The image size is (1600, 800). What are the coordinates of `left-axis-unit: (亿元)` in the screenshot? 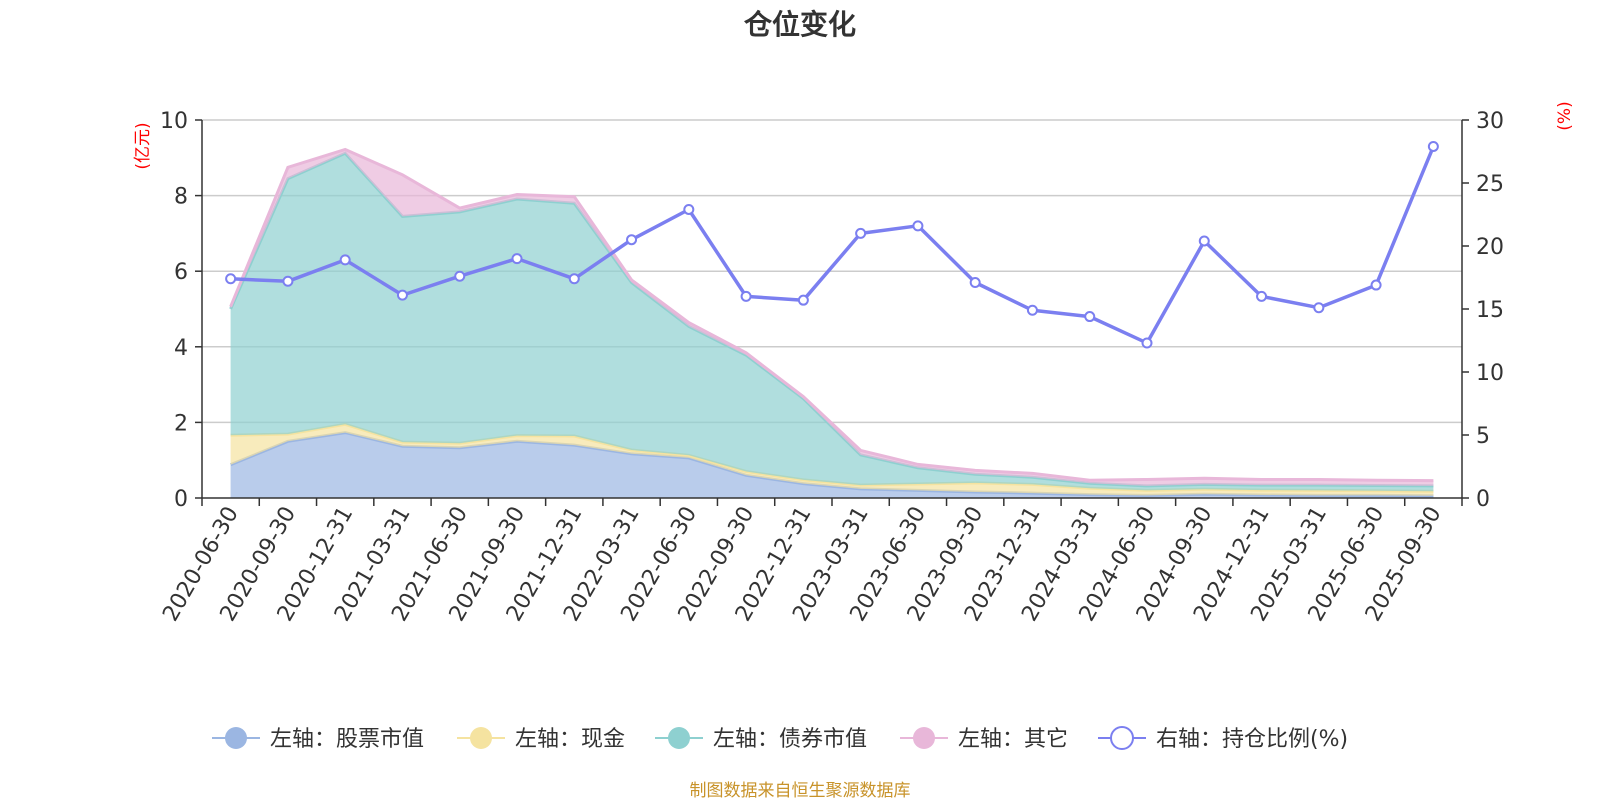 It's located at (143, 145).